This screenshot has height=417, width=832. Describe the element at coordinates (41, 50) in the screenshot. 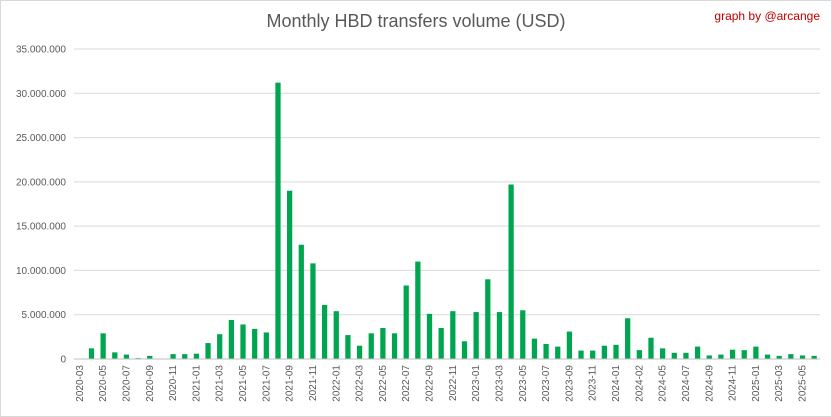

I see `y-tick-label: 35.000.000` at that location.